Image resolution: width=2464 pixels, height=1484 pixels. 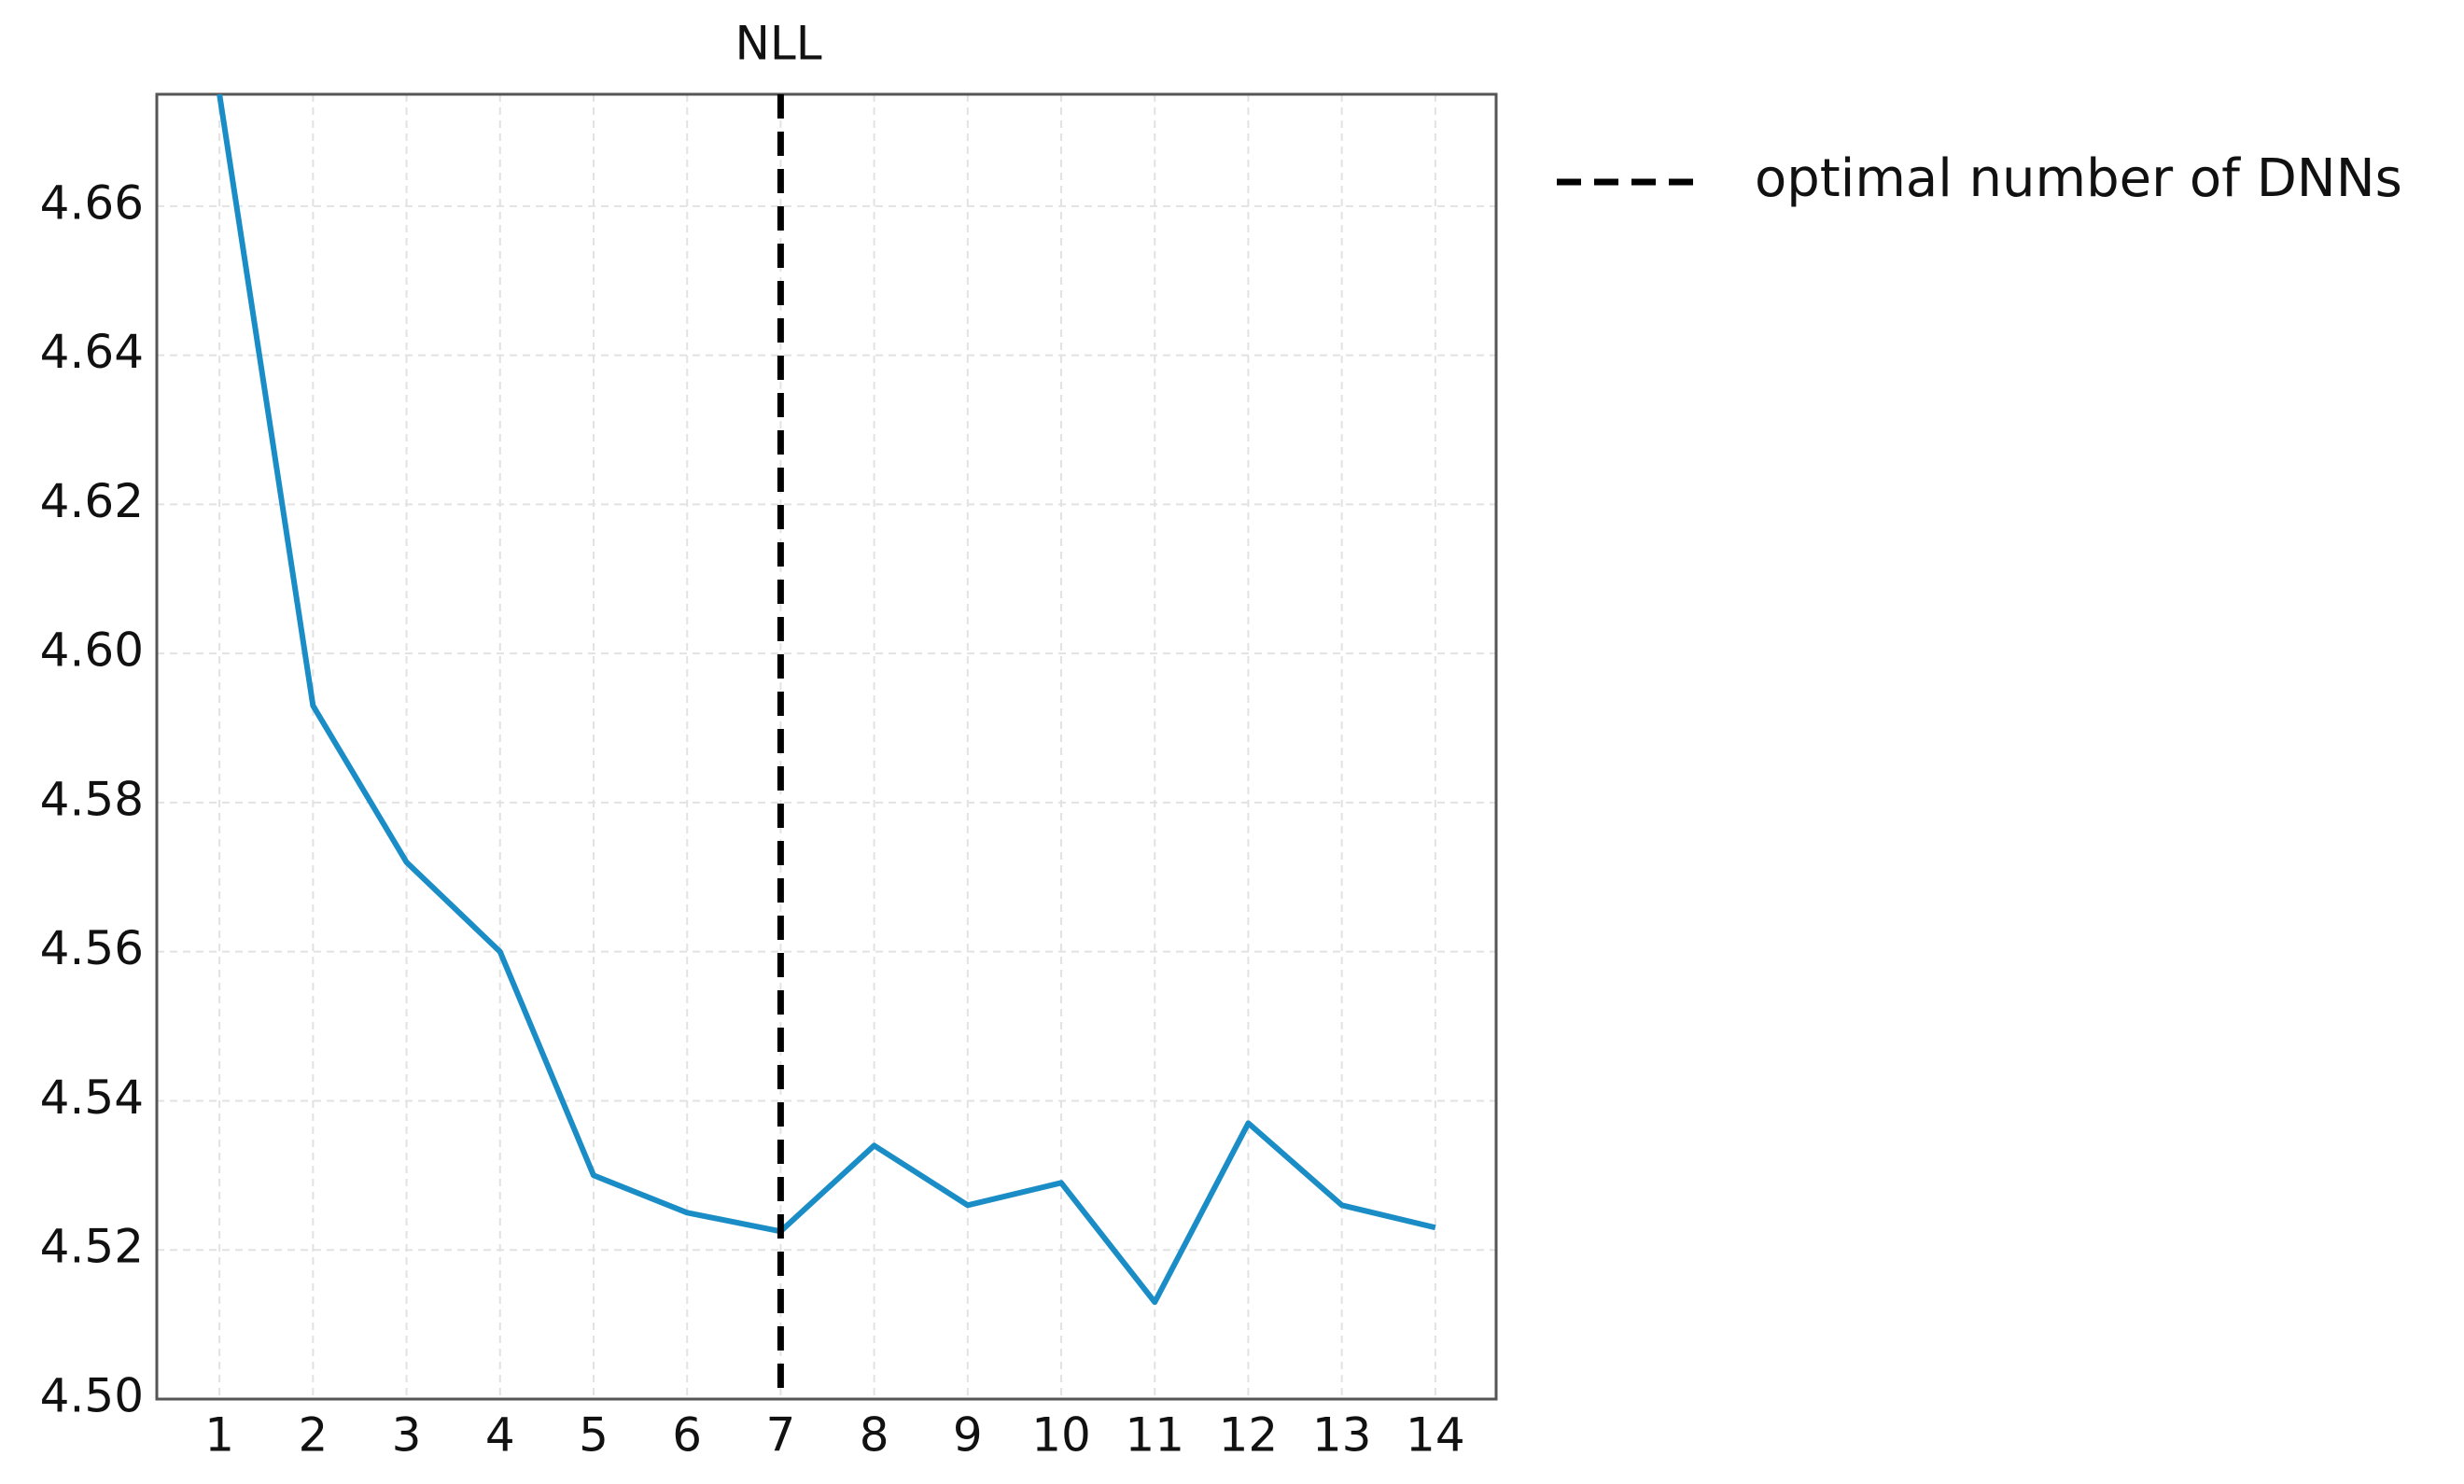 I want to click on y-tick-label: 4.64, so click(x=92, y=352).